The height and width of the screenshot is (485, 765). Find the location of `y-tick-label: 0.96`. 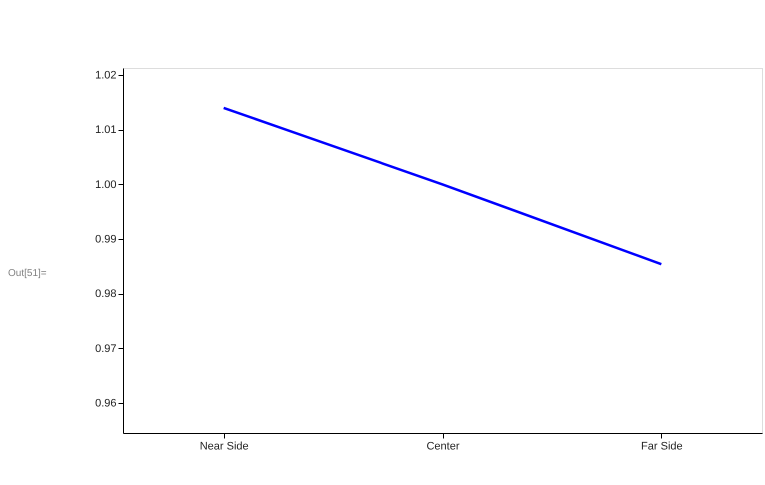

y-tick-label: 0.96 is located at coordinates (105, 403).